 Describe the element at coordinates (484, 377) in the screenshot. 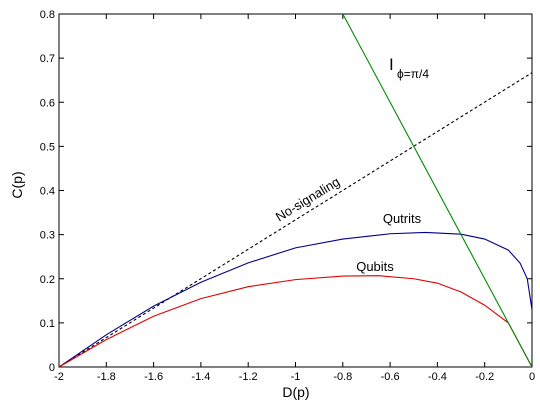

I see `x-tick-label: -0.2` at that location.